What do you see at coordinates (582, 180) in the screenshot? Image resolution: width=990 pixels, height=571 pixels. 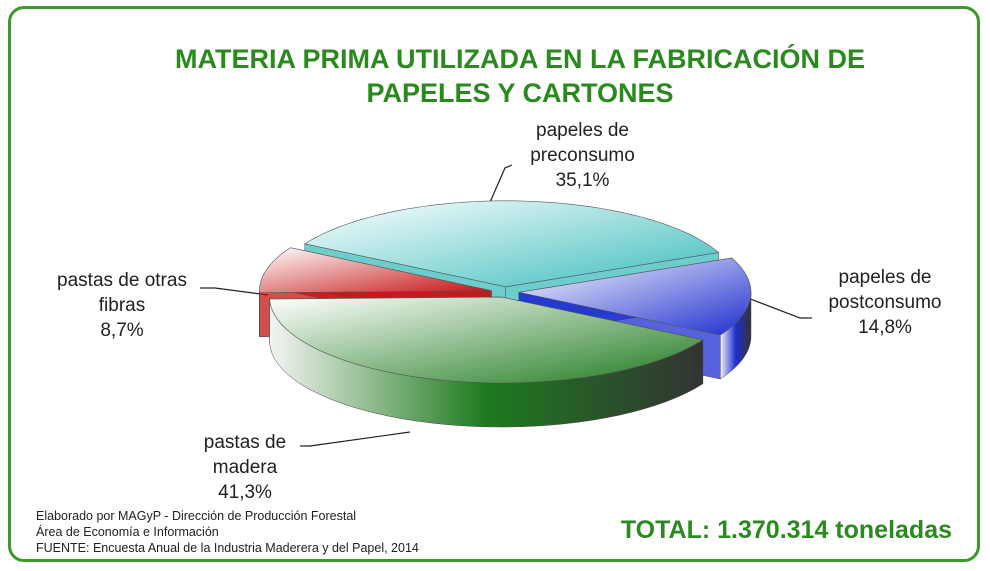 I see `value-label: 35,1%` at bounding box center [582, 180].